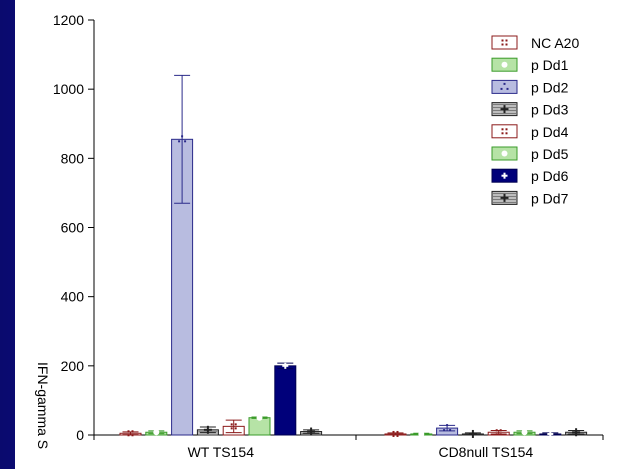 The height and width of the screenshot is (469, 623). I want to click on bar-p-dd6-cd8null, so click(550, 433).